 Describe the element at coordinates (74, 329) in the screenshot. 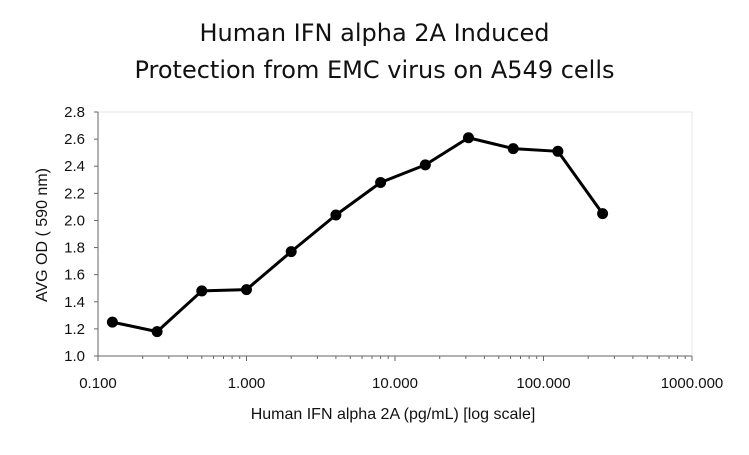

I see `y-tick-label: 1.2` at that location.